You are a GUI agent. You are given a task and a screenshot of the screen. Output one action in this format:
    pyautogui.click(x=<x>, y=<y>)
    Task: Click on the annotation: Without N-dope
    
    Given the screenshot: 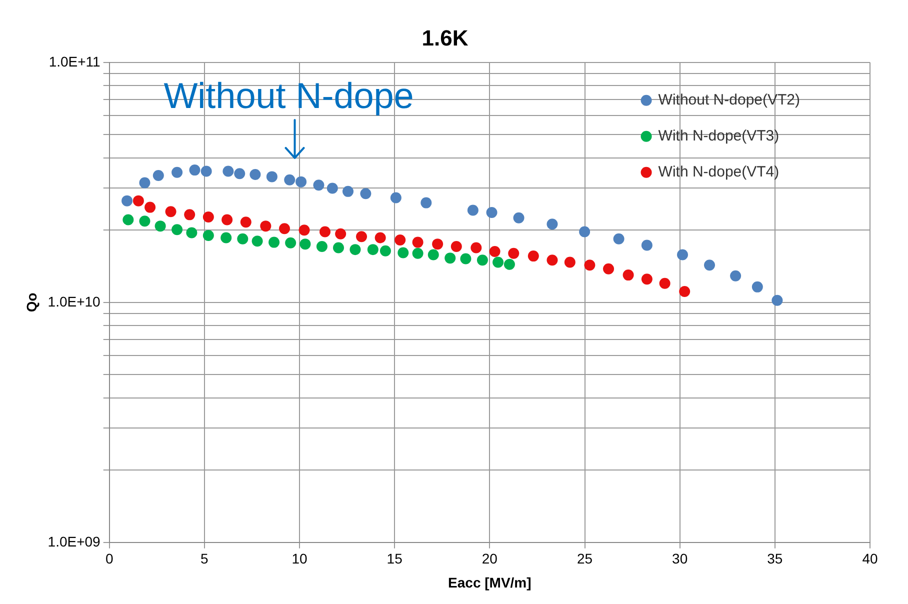 What is the action you would take?
    pyautogui.click(x=289, y=95)
    